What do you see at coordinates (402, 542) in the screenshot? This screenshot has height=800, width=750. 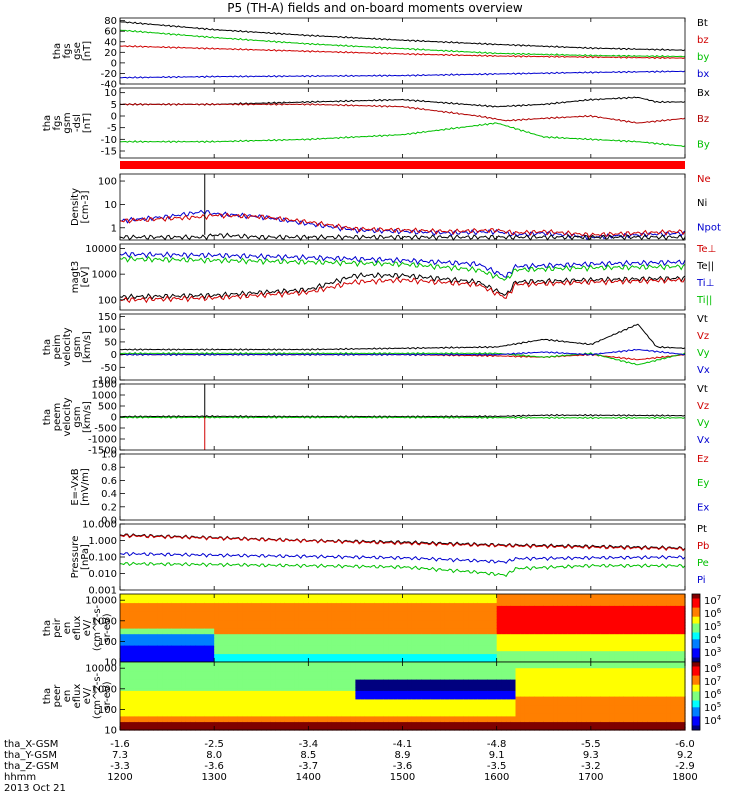 I see `series-line-pb` at bounding box center [402, 542].